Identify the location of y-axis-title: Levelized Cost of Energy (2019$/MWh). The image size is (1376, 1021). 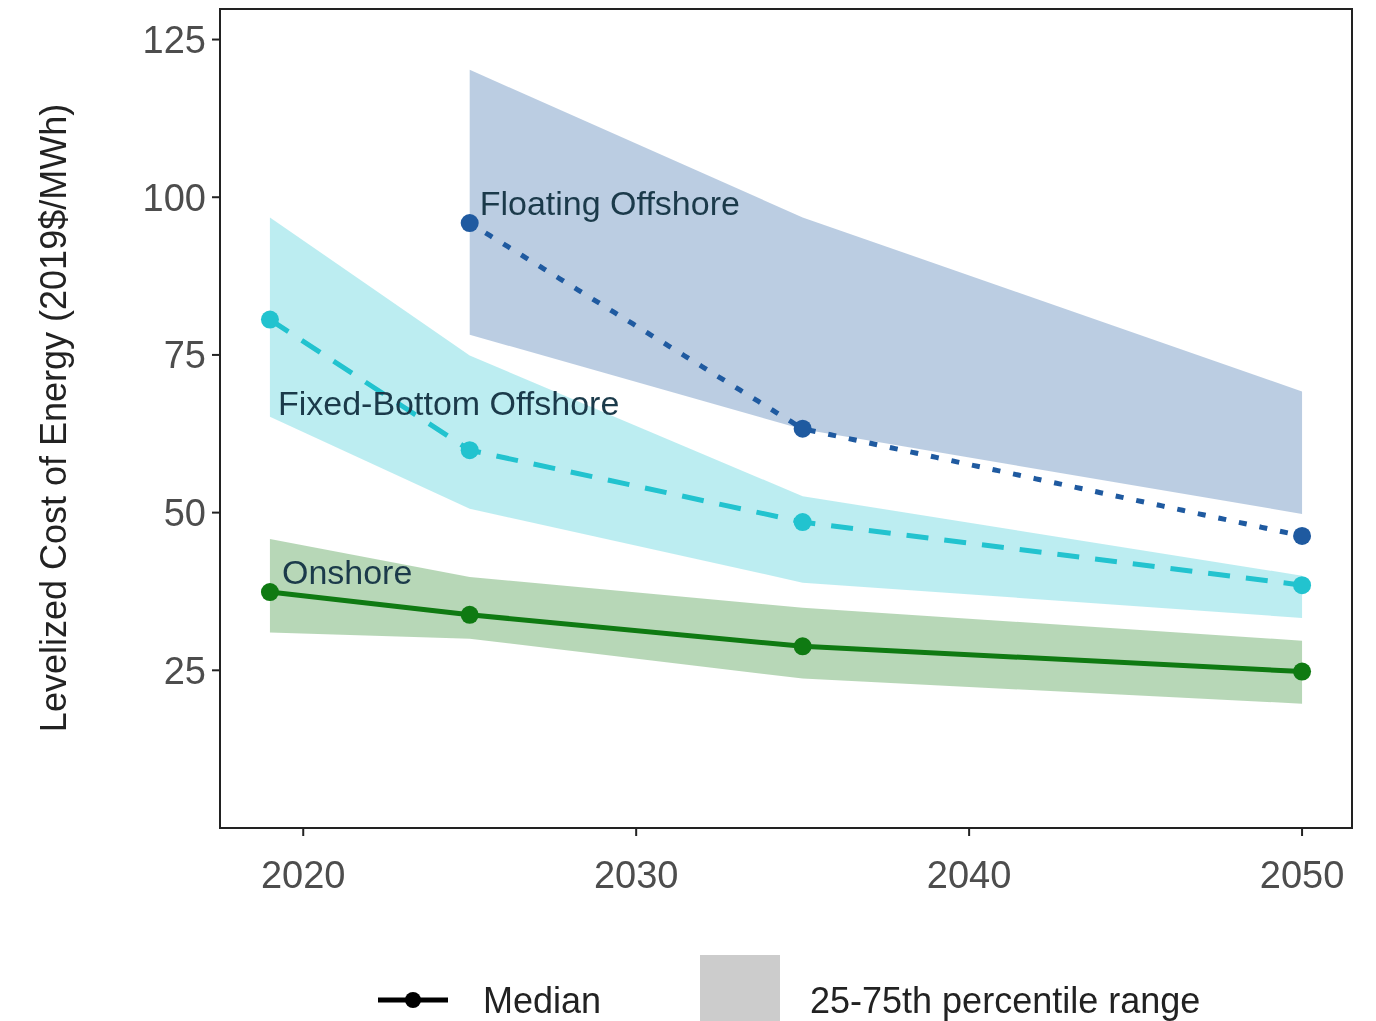
(53, 418).